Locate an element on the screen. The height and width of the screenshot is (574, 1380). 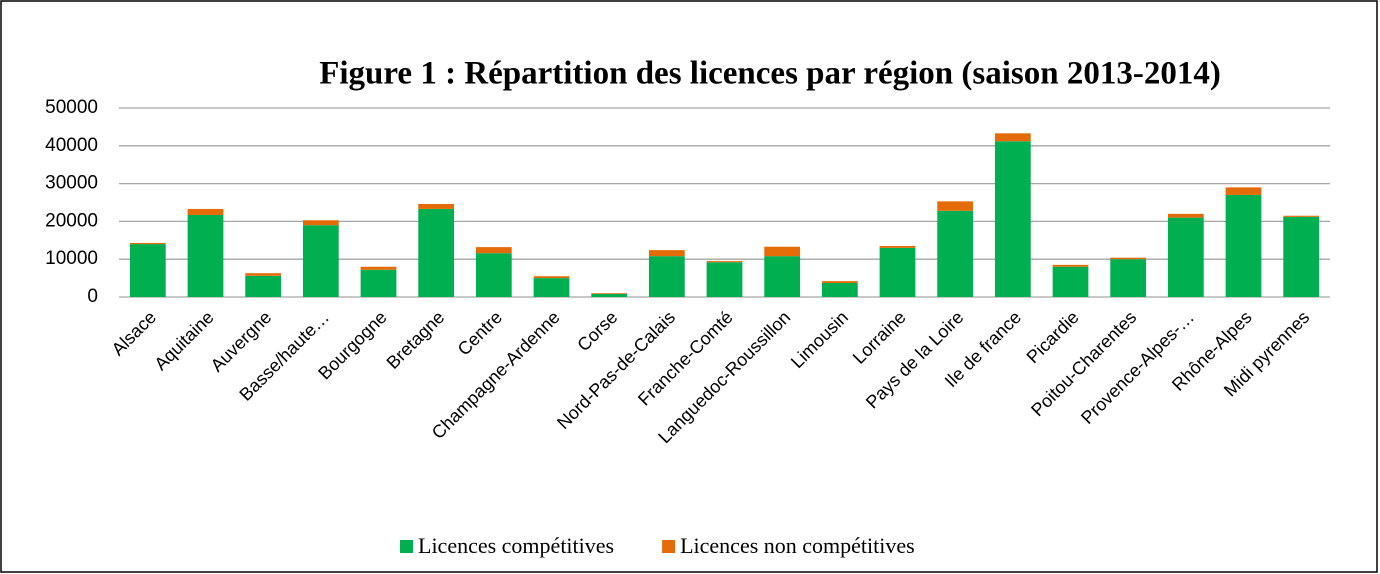
y-tick-label: 40000 is located at coordinates (71, 145).